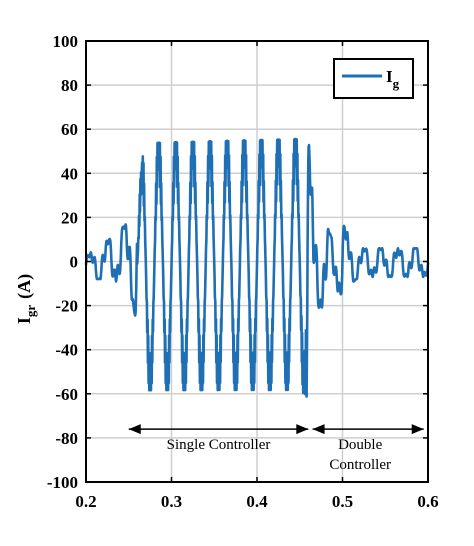  I want to click on legend-label: Ig, so click(393, 79).